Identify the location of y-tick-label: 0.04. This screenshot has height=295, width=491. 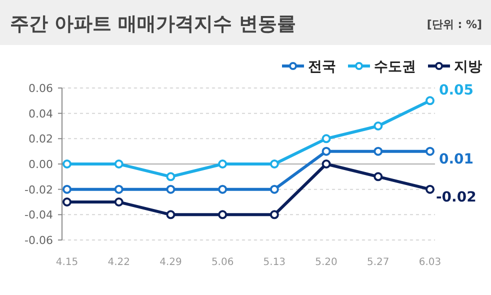
(40, 113).